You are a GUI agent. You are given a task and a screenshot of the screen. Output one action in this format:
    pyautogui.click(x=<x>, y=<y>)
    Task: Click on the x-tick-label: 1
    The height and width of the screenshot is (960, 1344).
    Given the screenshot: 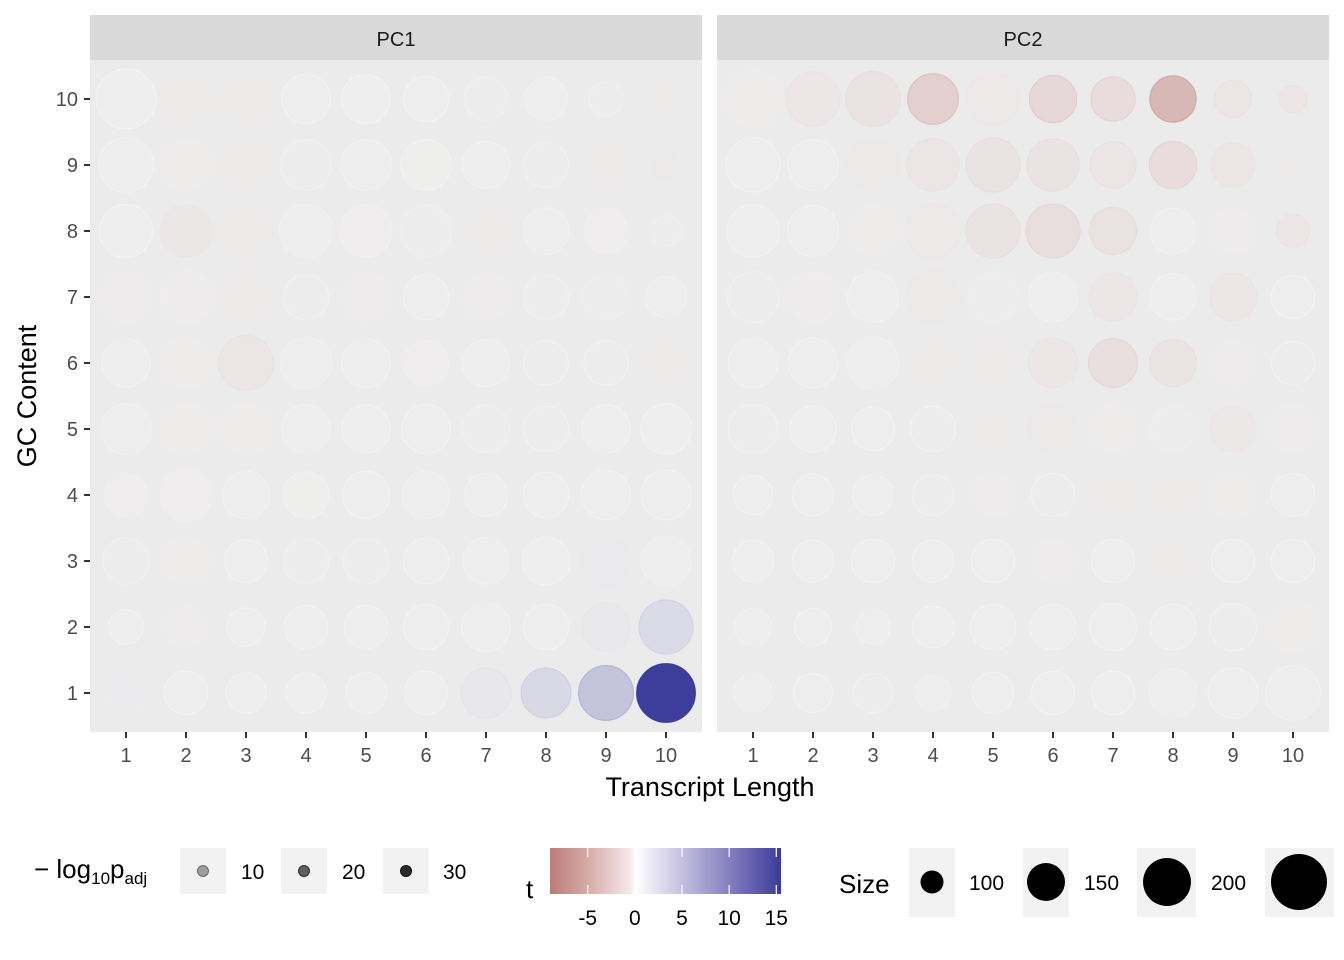 What is the action you would take?
    pyautogui.click(x=125, y=756)
    